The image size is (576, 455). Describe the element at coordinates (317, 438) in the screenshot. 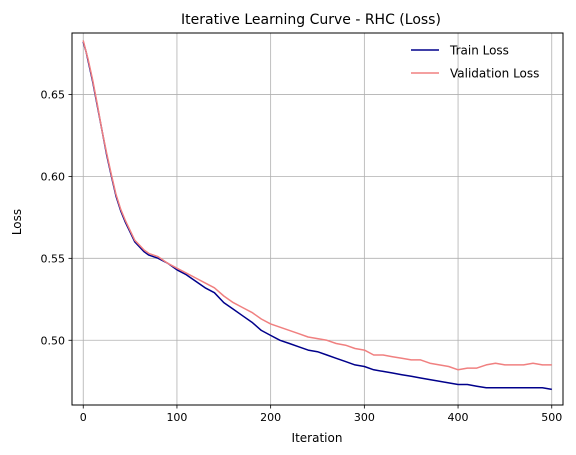

I see `x-axis-label: Iteration` at that location.